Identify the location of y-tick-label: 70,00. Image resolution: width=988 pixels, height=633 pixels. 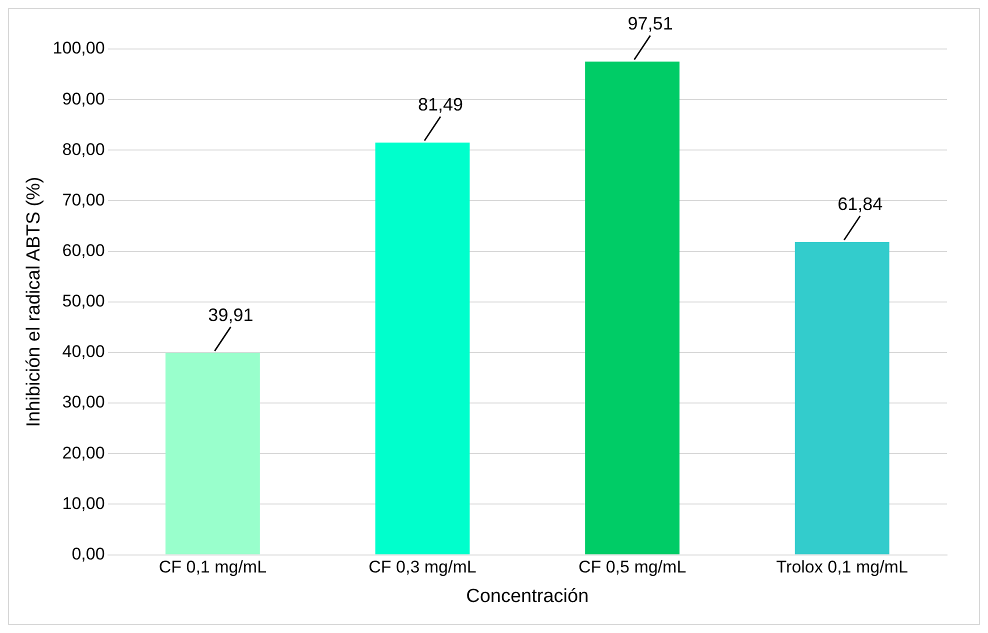
(83, 200).